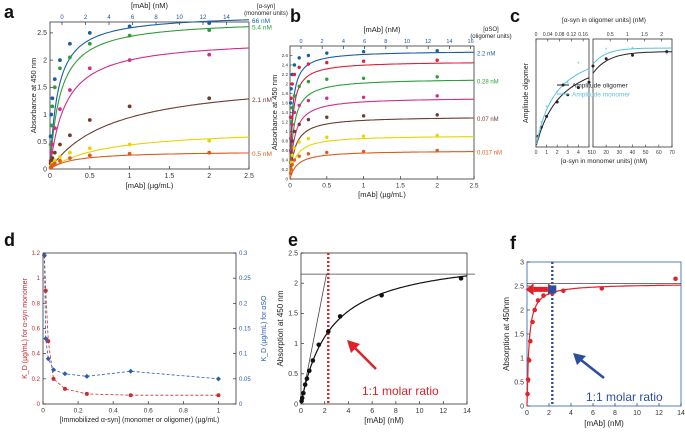  I want to click on right-tick-label: 0.15, so click(245, 330).